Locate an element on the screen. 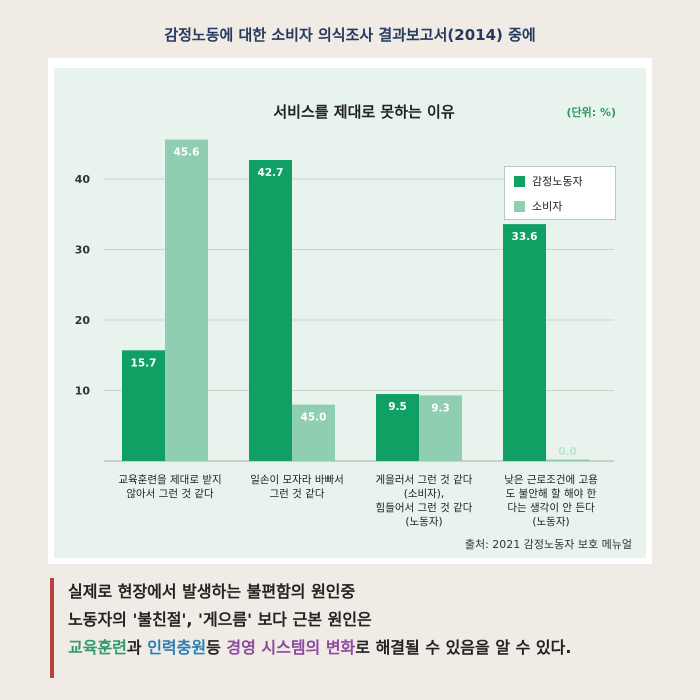 The image size is (700, 700). y-tick-label: 30 is located at coordinates (83, 250).